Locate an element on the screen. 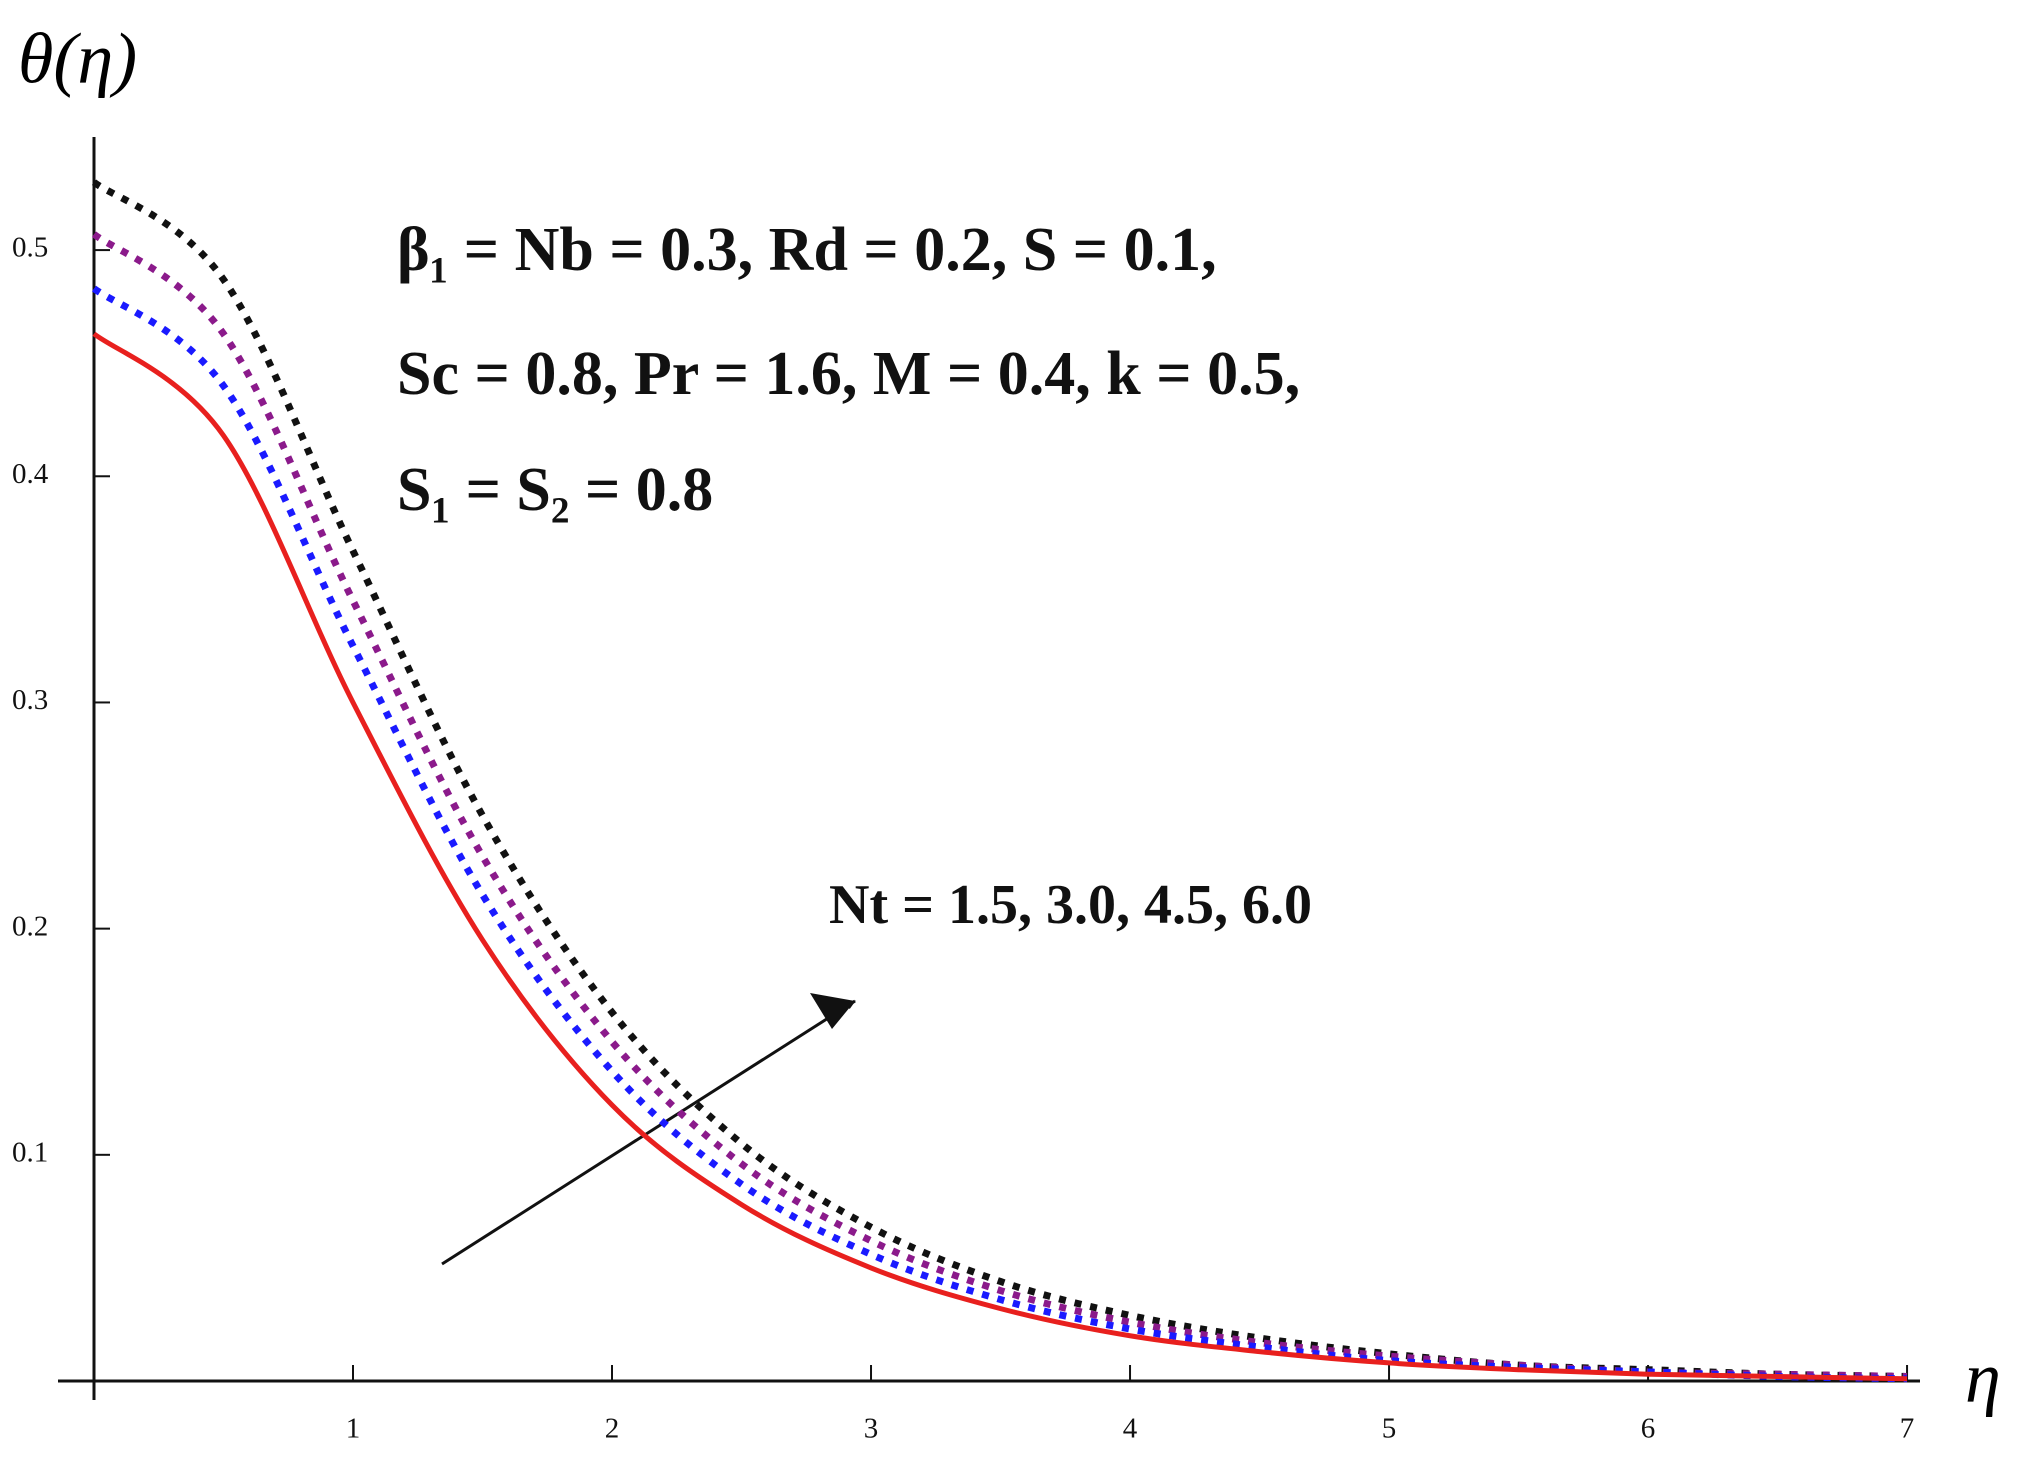 This screenshot has height=1462, width=2037. annotation: Sc = 0.8, Pr = 1.6, M = 0.4, k = 0.5, is located at coordinates (848, 374).